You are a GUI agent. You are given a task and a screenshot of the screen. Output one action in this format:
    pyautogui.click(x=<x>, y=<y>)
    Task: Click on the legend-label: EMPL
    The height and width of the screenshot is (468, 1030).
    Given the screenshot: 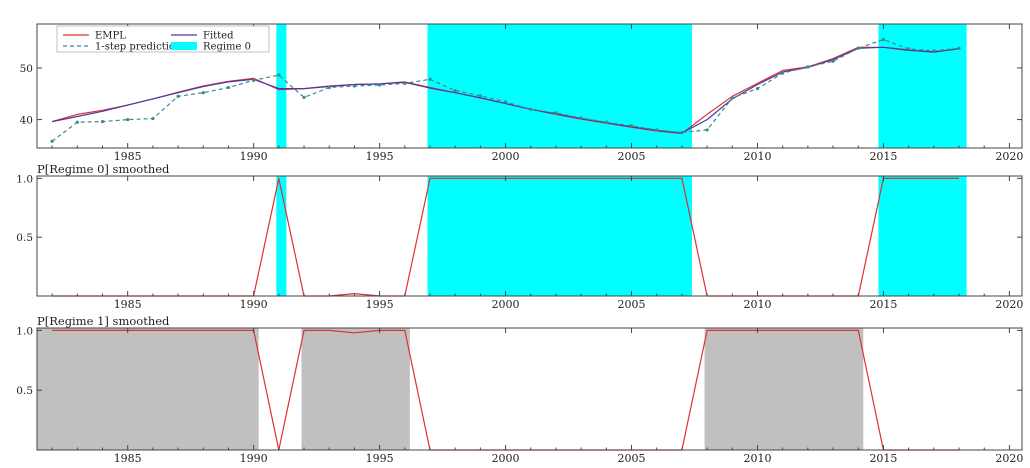 What is the action you would take?
    pyautogui.click(x=110, y=36)
    